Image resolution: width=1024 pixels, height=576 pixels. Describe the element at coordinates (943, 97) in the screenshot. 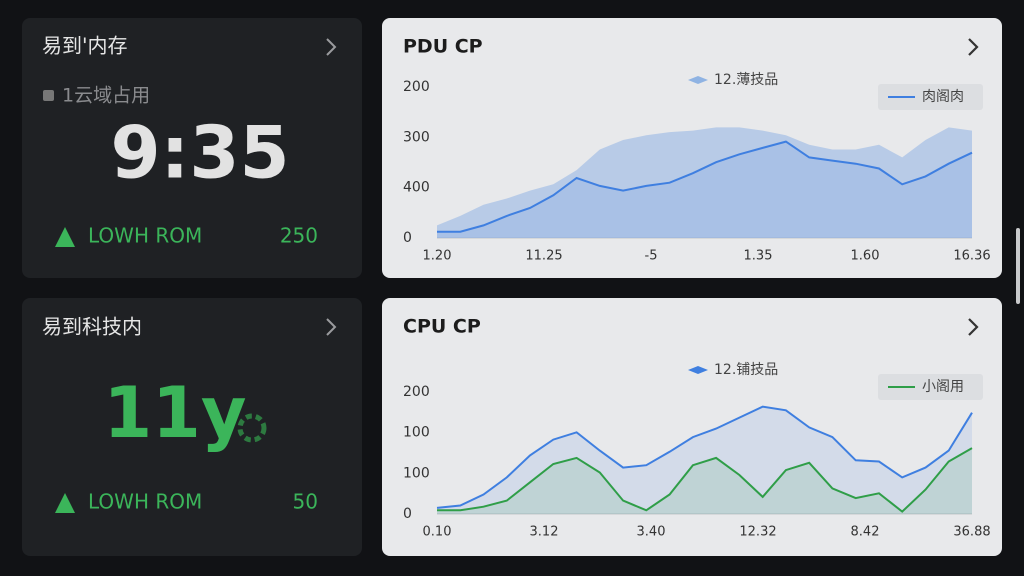

I see `legend-label: 肉阁肉` at that location.